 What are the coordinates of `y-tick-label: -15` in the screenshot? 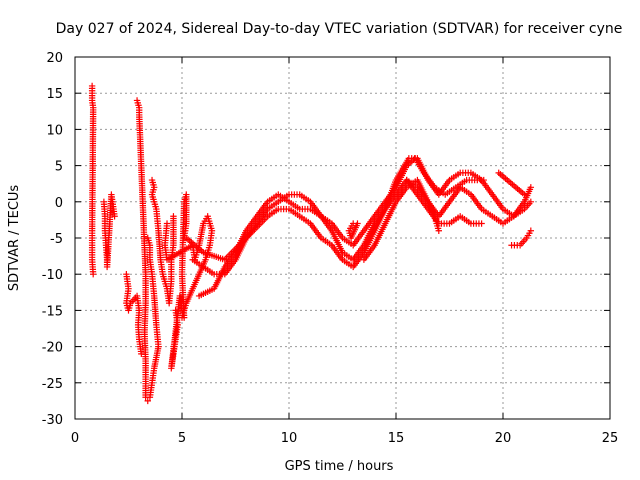 It's located at (52, 311).